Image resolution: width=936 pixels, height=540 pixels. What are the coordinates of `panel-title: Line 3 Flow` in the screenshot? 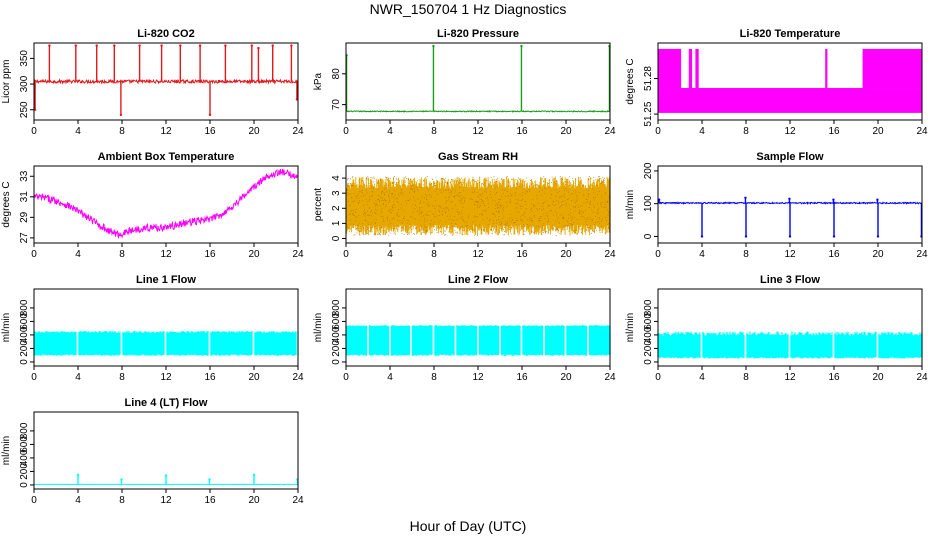 It's located at (790, 280).